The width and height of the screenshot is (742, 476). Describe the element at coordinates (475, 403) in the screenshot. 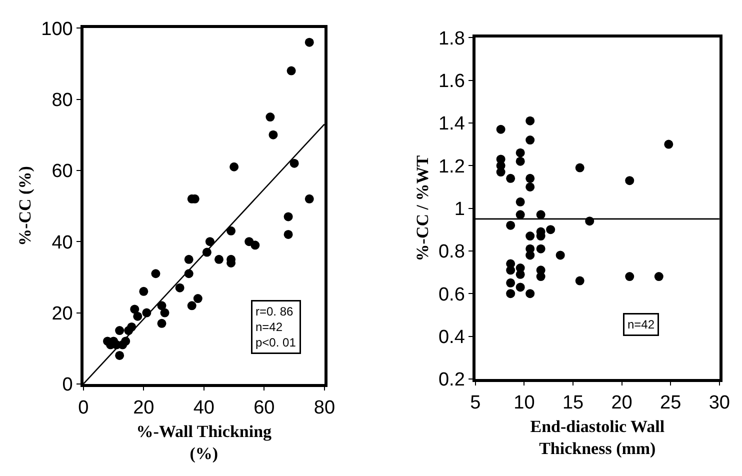

I see `x-tick-label: 5` at that location.